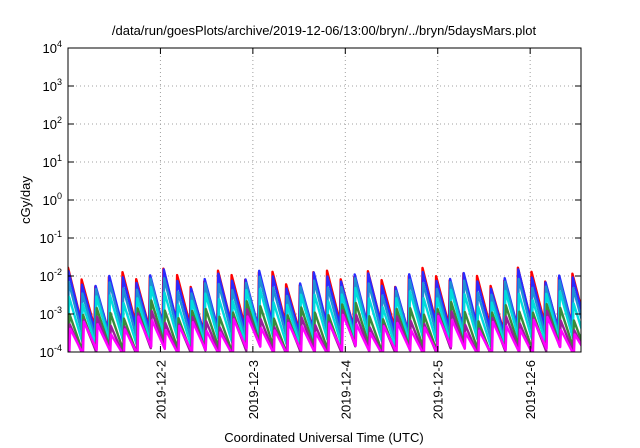 The width and height of the screenshot is (640, 448). I want to click on y-tick-label: 10³, so click(52, 85).